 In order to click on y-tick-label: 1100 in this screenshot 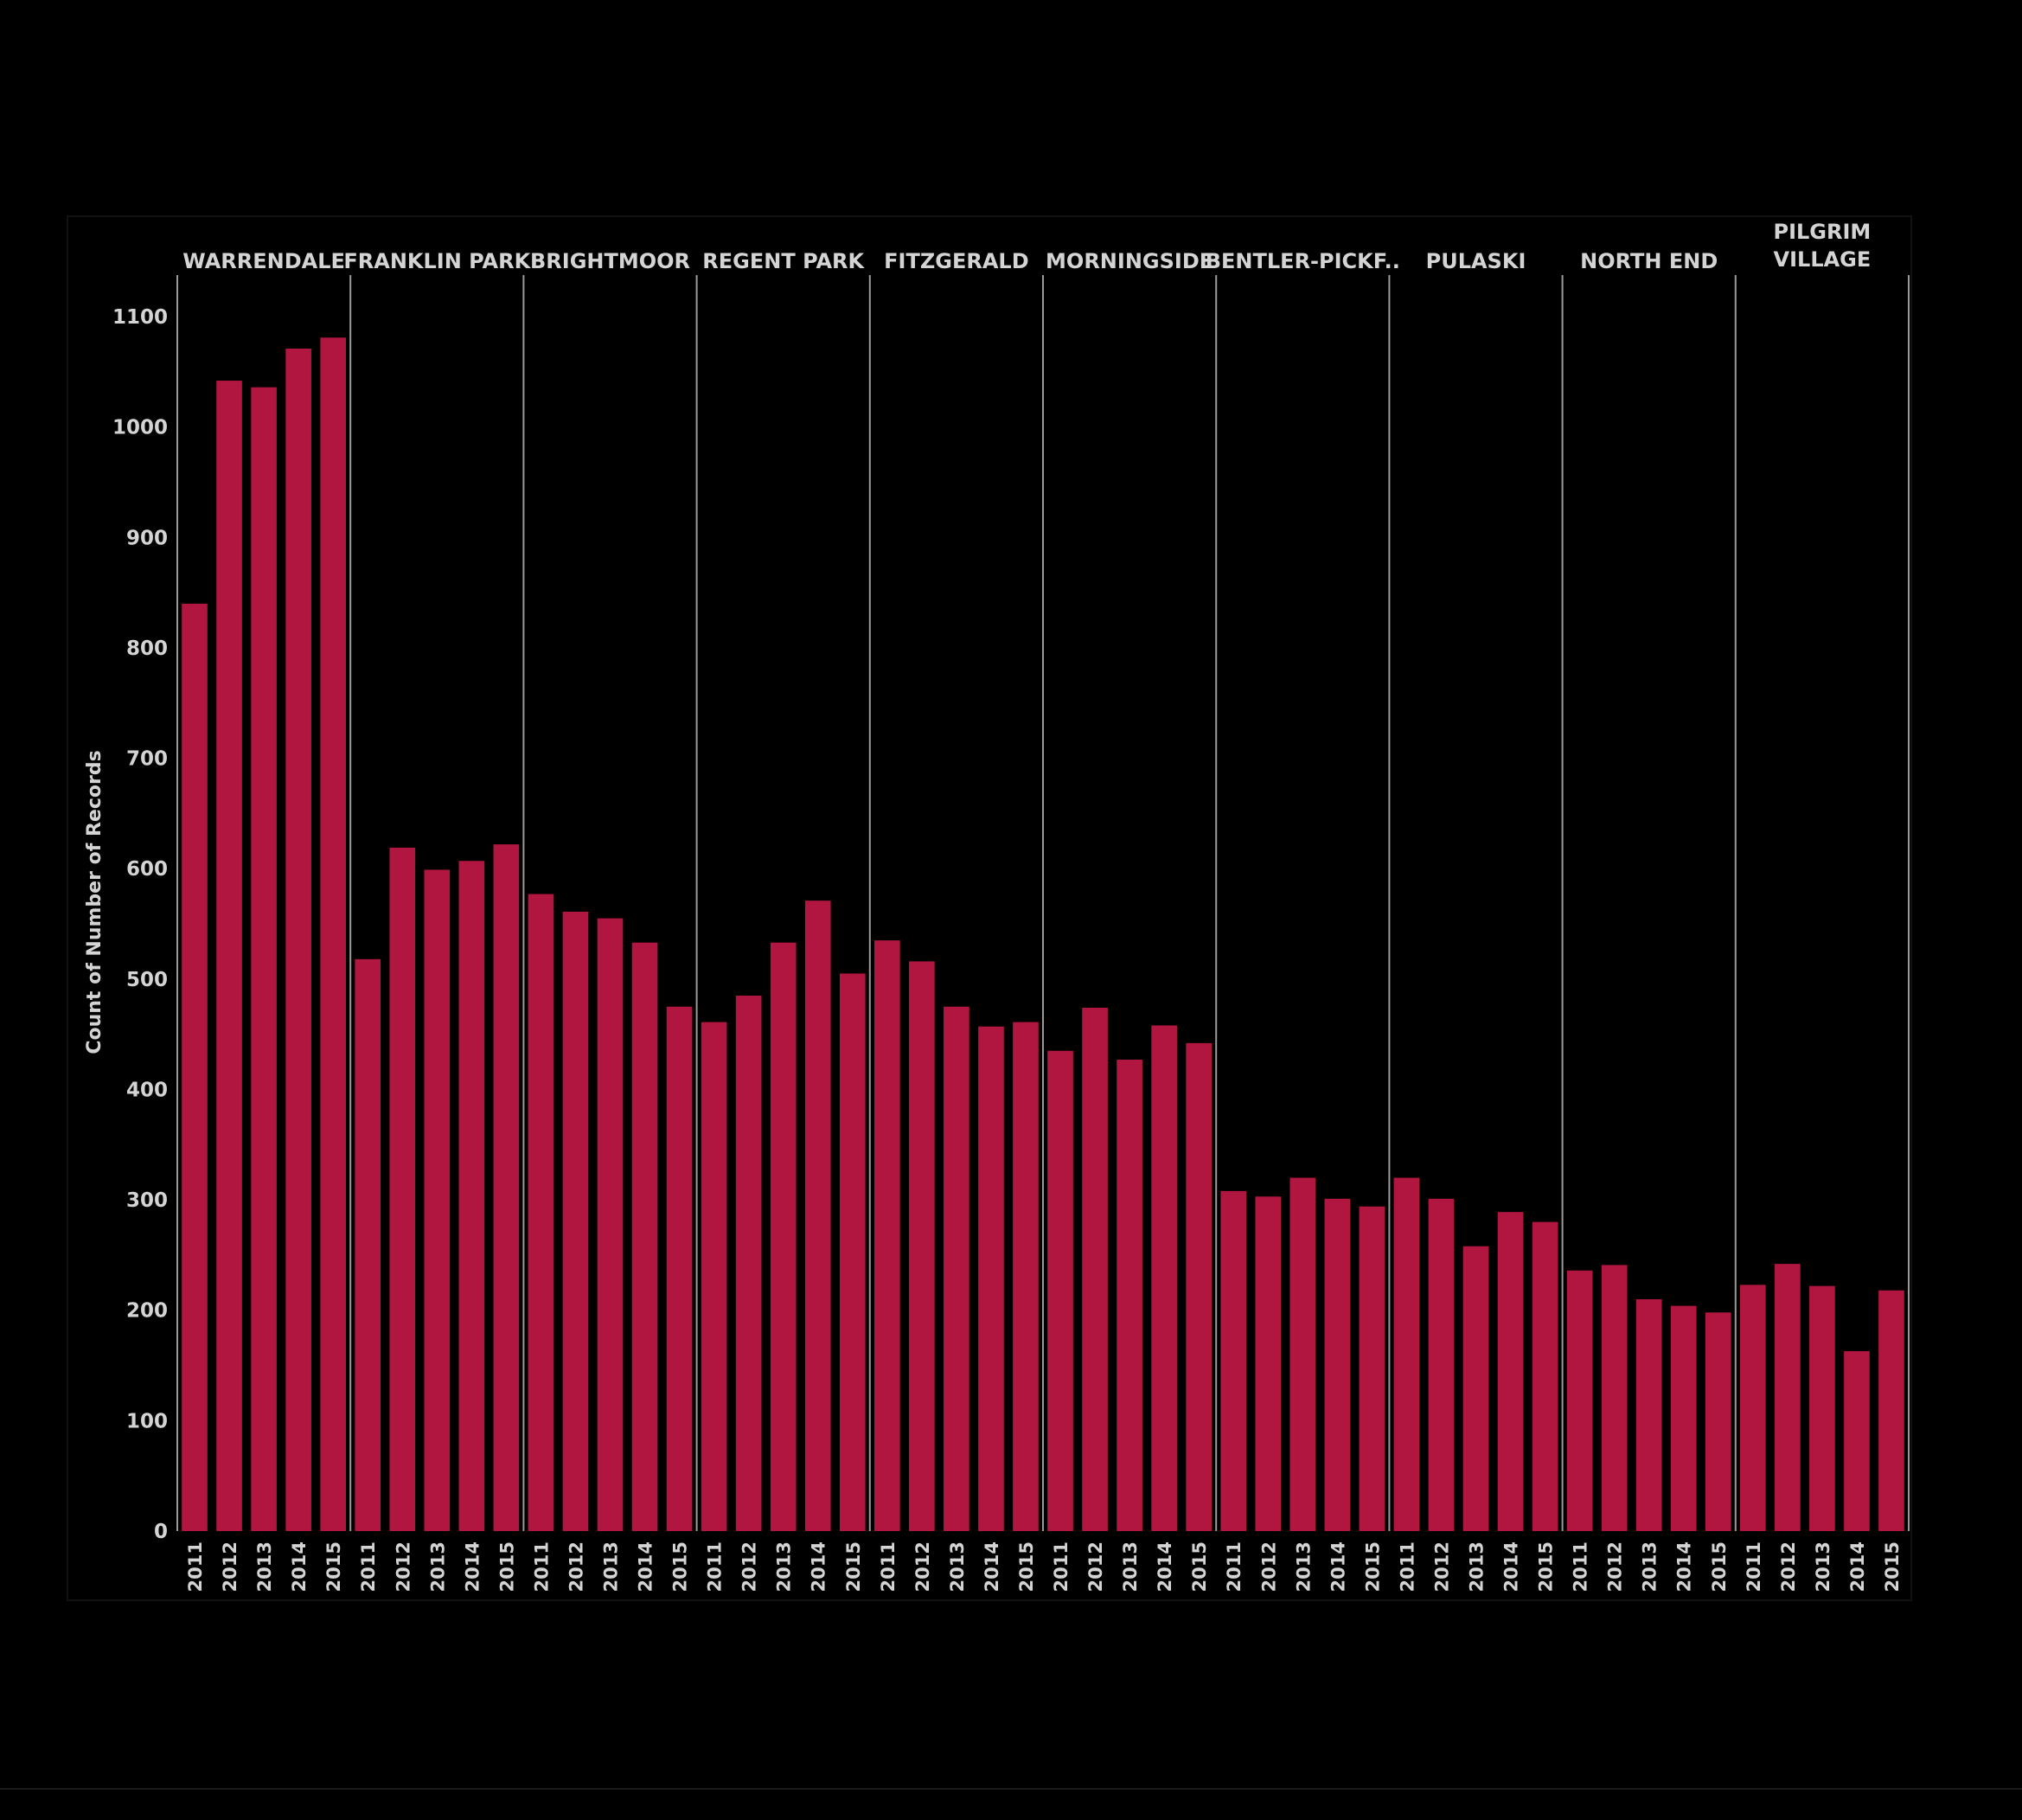, I will do `click(140, 317)`.